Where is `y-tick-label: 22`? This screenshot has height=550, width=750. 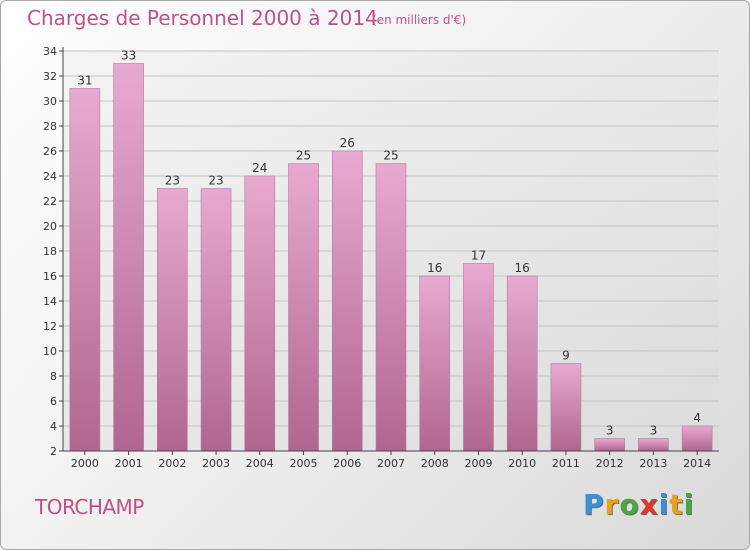
y-tick-label: 22 is located at coordinates (50, 201).